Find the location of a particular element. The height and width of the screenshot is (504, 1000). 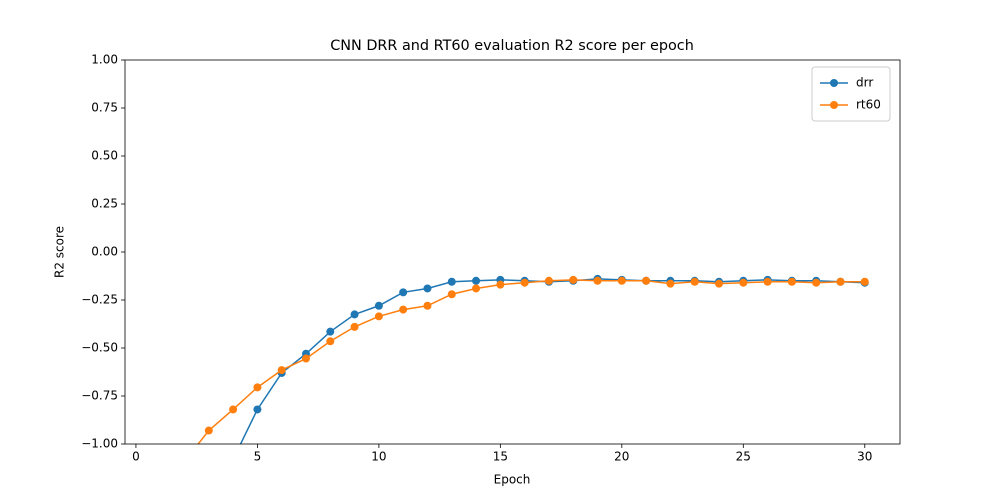

y-tick-label: −0.50 is located at coordinates (99, 348).